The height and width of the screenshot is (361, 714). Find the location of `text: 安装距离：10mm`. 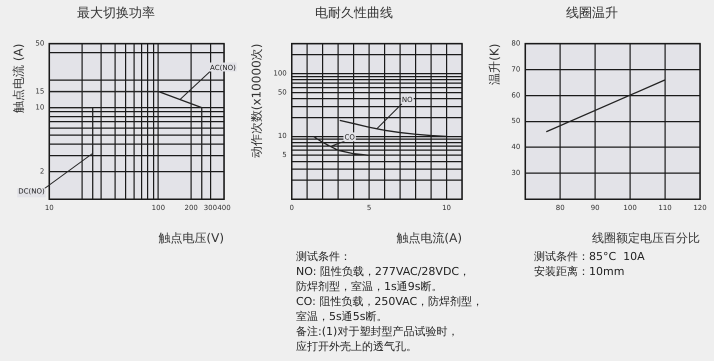

text: 安装距离：10mm is located at coordinates (580, 271).